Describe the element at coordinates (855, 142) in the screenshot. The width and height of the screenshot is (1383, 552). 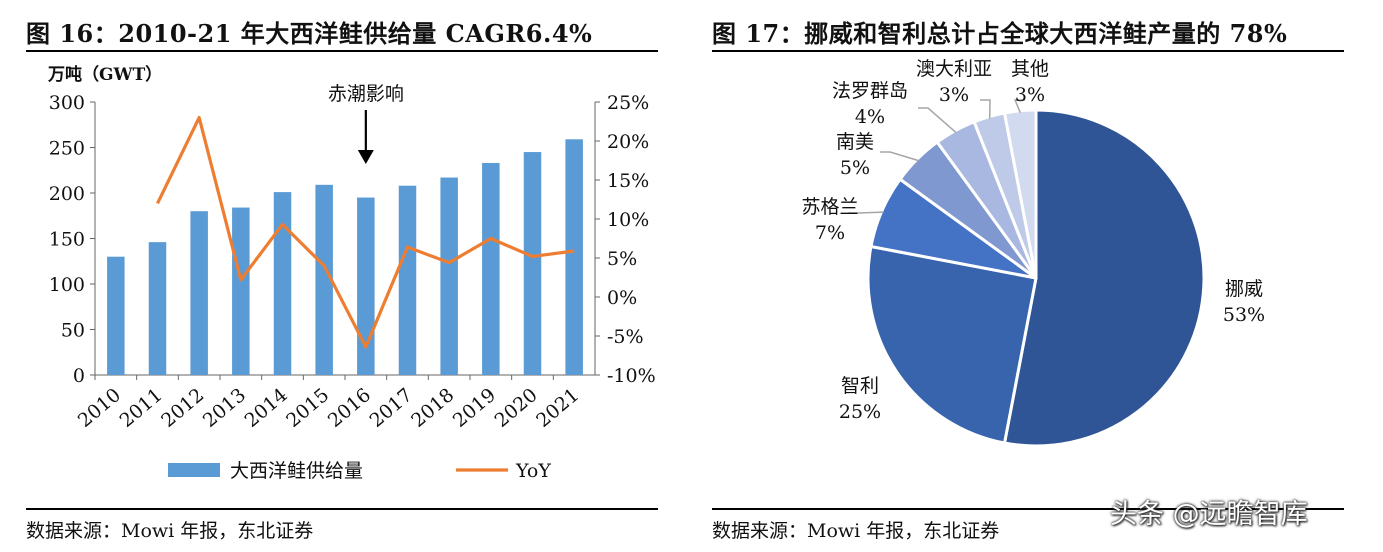
I see `pie-slice-label: 南美` at that location.